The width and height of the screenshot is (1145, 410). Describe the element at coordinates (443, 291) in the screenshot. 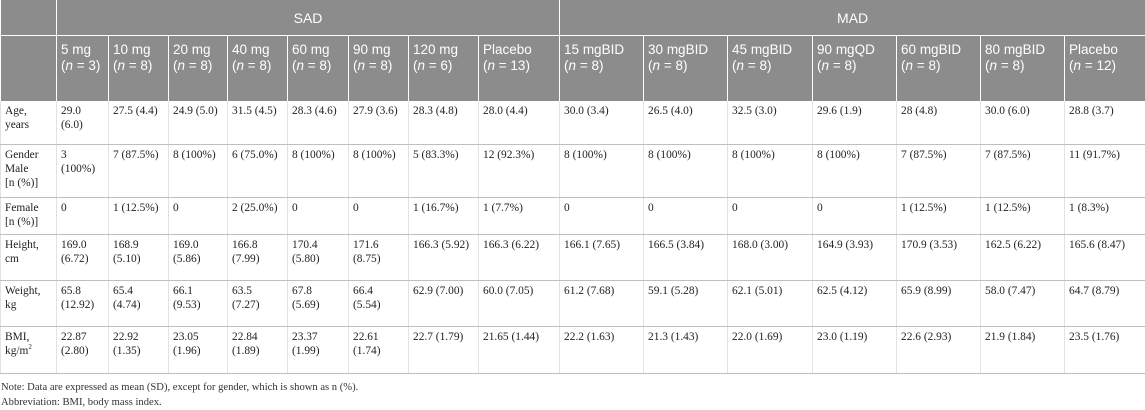

I see `cell-value: 62.9 (7.00)` at that location.